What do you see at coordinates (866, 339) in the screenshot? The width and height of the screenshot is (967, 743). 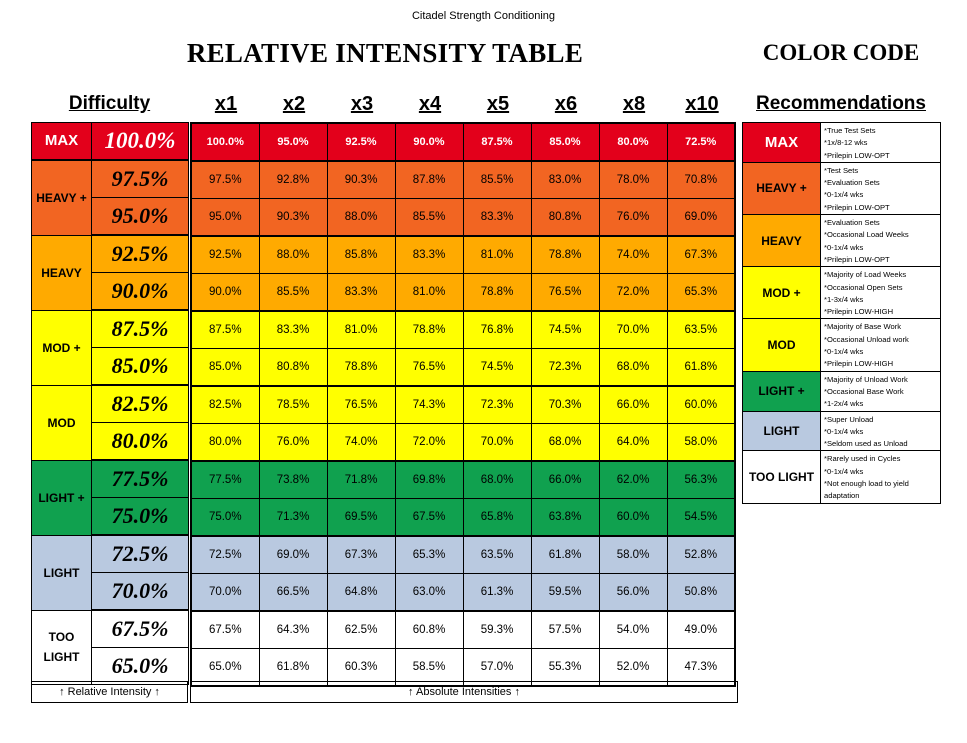 I see `note-line: *Occasional Unload work` at bounding box center [866, 339].